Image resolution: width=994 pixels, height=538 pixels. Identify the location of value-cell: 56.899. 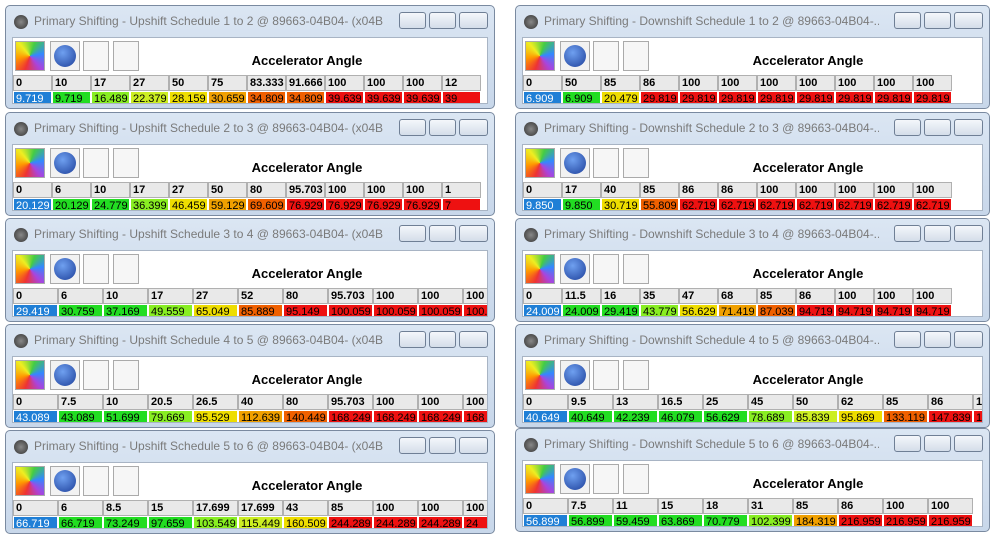
(545, 520).